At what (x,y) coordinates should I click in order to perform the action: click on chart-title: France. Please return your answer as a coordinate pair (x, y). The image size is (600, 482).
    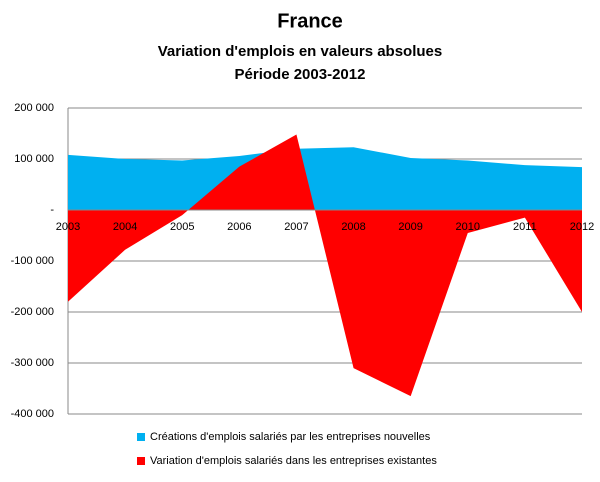
    Looking at the image, I should click on (310, 21).